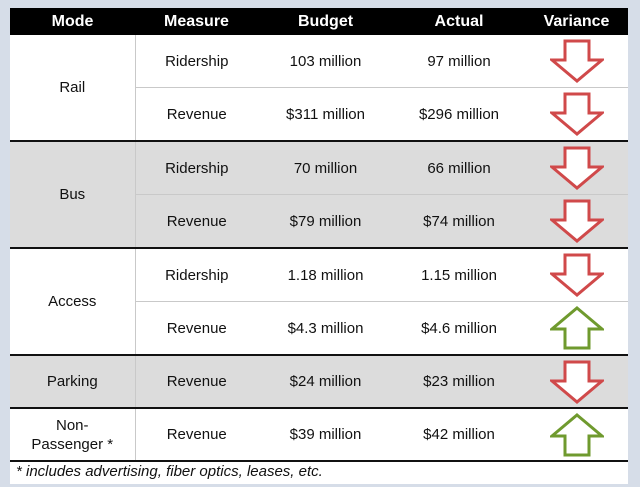 This screenshot has width=640, height=487. Describe the element at coordinates (72, 21) in the screenshot. I see `header-mode: Mode` at that location.